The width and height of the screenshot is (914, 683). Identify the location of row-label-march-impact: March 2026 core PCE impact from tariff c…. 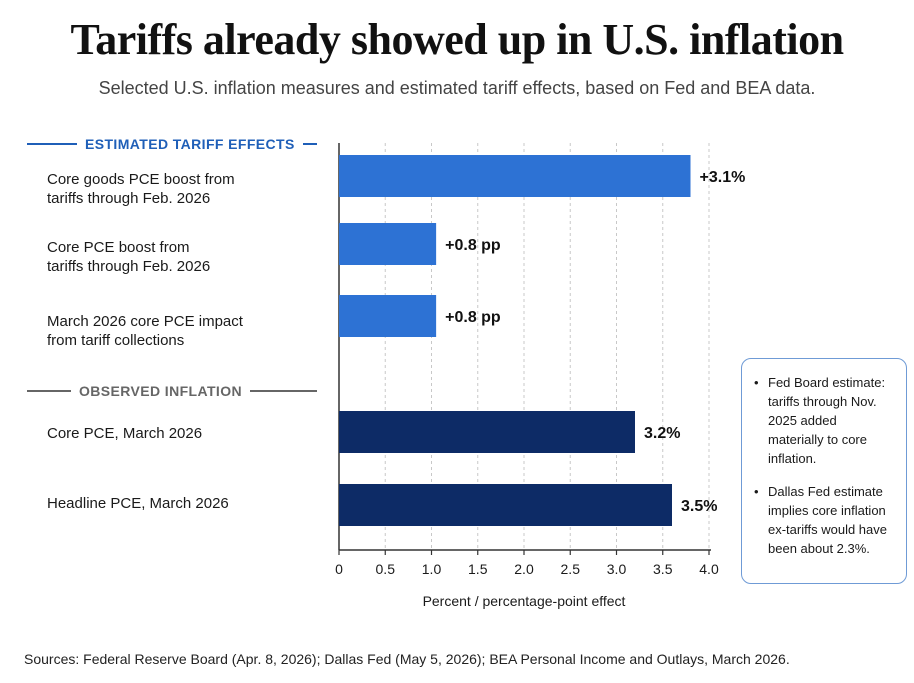
(177, 331).